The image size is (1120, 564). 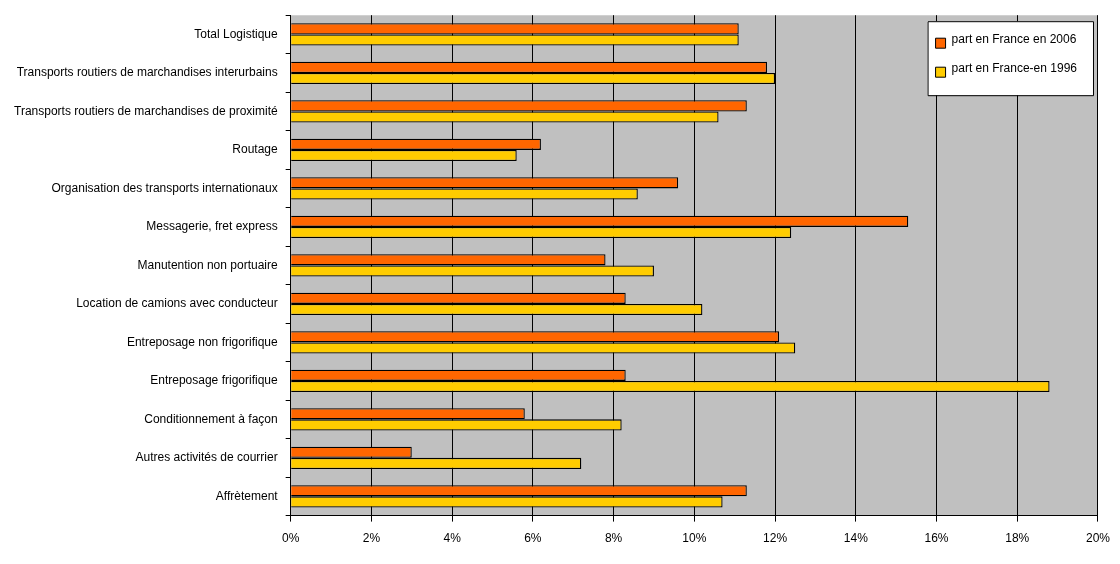 What do you see at coordinates (856, 538) in the screenshot?
I see `x-tick-label: 14%` at bounding box center [856, 538].